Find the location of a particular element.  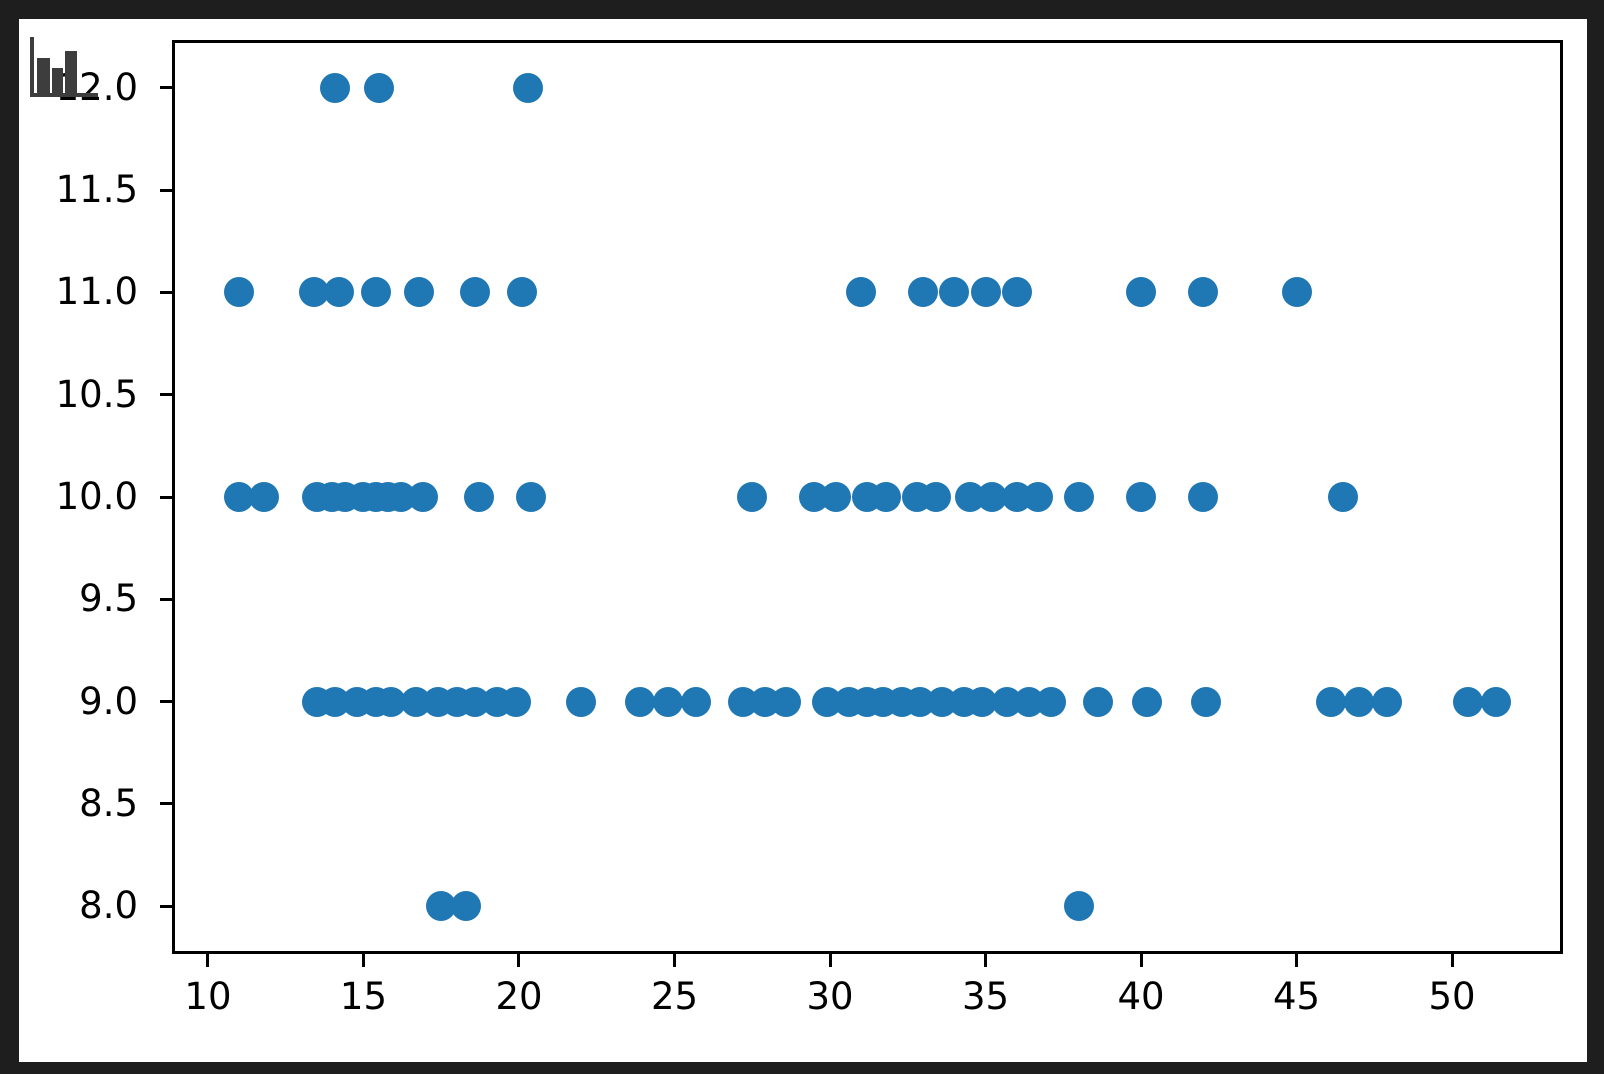

y-tick-label: 9.5 is located at coordinates (108, 599).